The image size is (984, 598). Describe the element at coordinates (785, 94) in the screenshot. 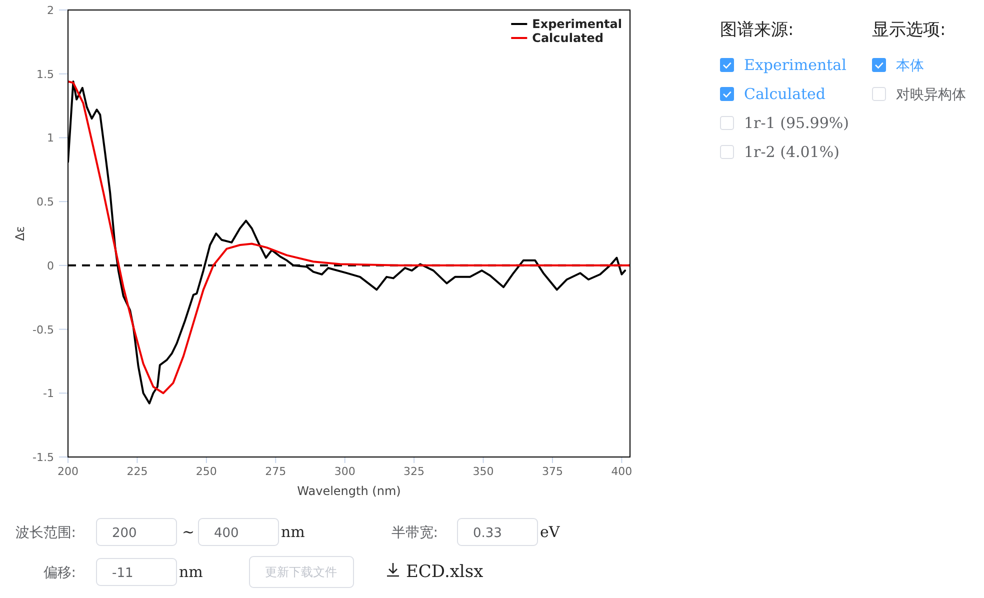

I see `text: Calculated` at that location.